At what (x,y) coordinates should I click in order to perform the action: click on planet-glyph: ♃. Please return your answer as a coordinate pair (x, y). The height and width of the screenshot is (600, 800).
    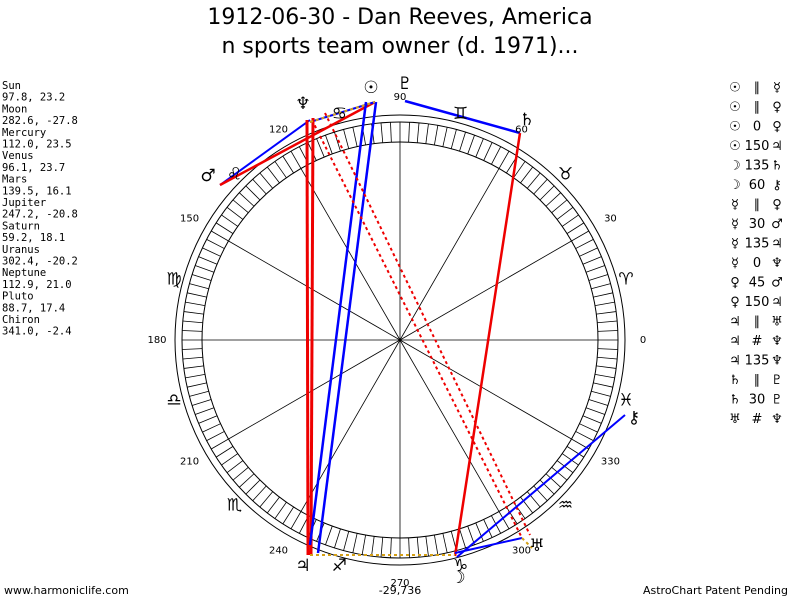
    Looking at the image, I should click on (302, 566).